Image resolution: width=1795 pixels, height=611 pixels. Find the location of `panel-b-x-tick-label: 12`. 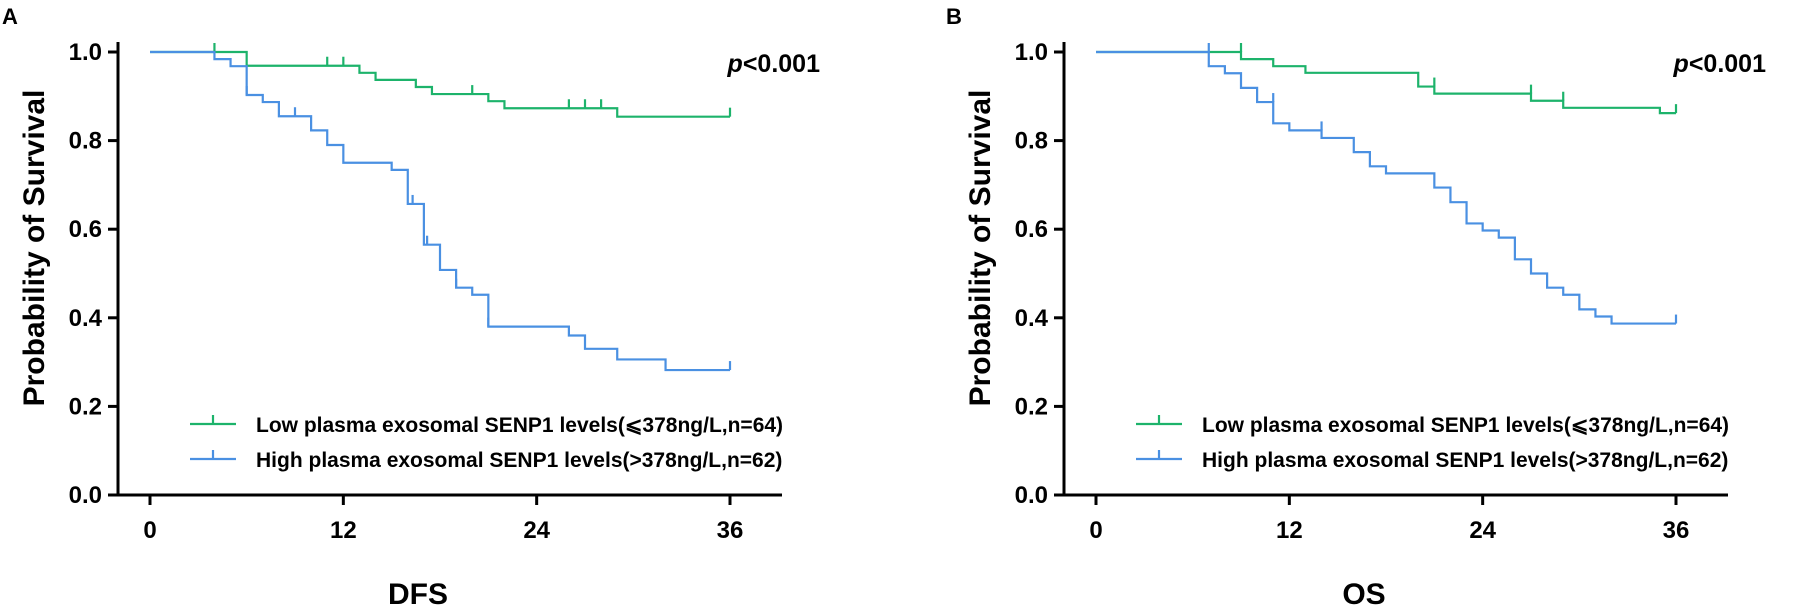

panel-b-x-tick-label: 12 is located at coordinates (1289, 530).